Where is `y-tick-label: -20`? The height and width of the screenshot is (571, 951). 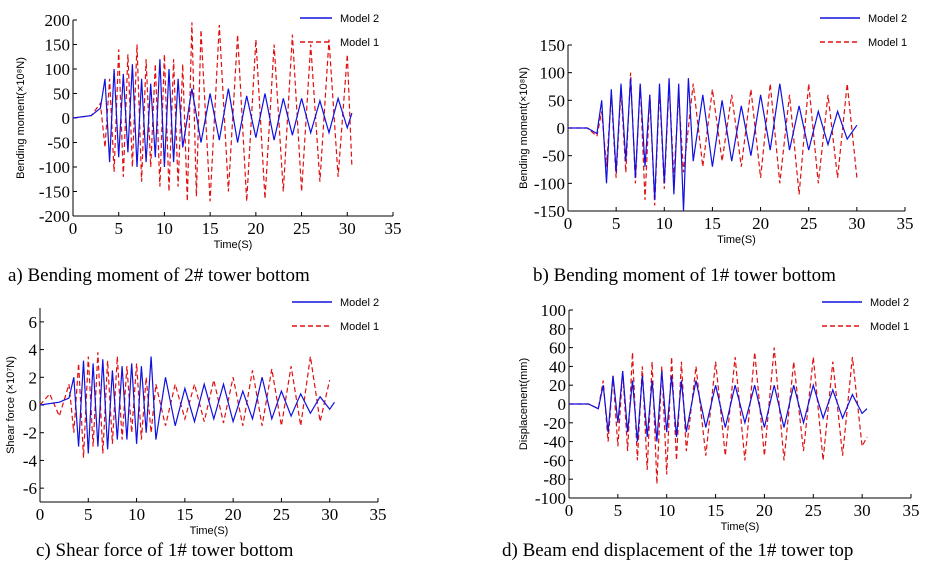 y-tick-label: -20 is located at coordinates (554, 423).